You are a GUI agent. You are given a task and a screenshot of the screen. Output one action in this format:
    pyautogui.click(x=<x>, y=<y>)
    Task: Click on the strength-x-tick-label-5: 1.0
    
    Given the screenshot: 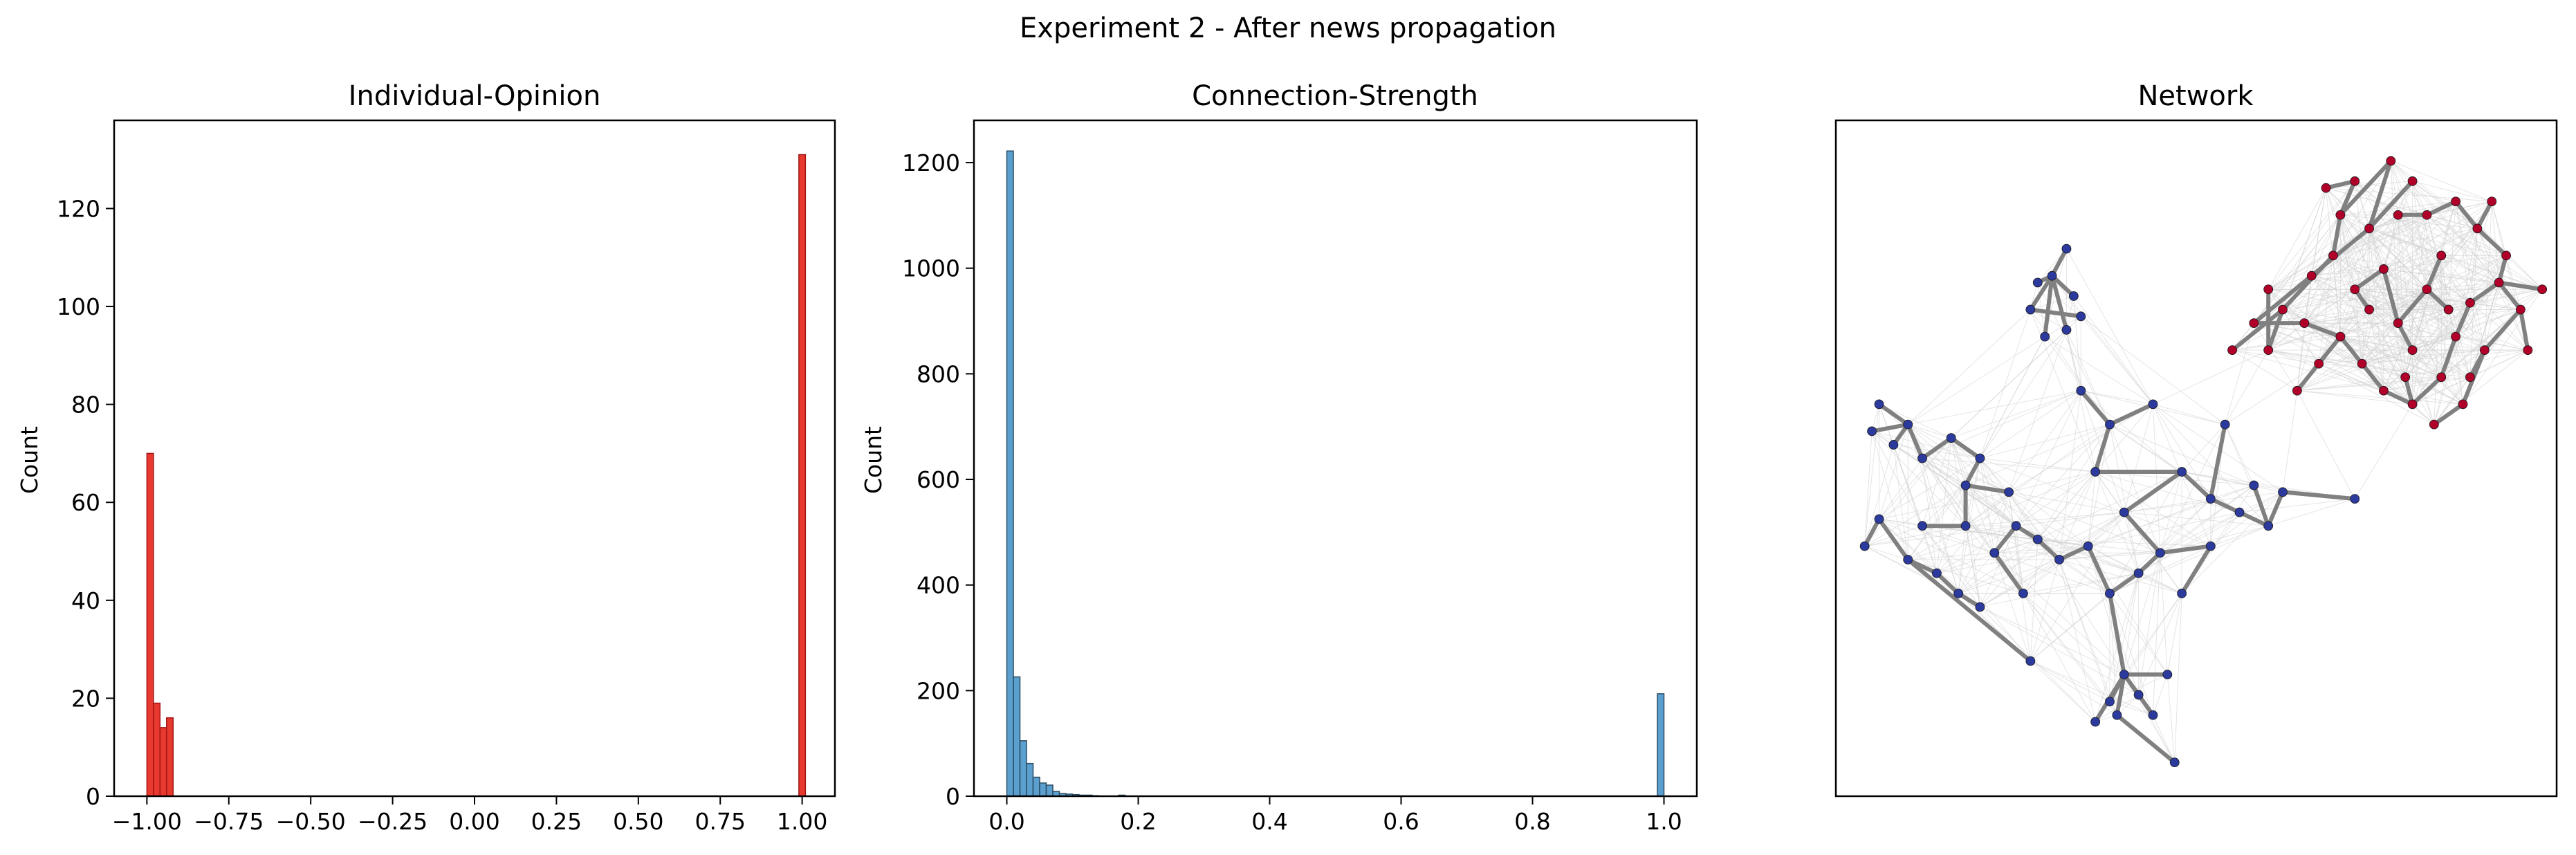 What is the action you would take?
    pyautogui.click(x=1664, y=822)
    